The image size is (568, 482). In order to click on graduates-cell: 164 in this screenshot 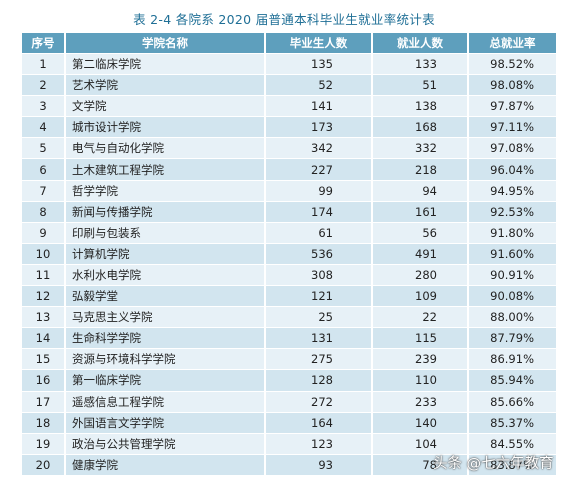, I will do `click(319, 422)`.